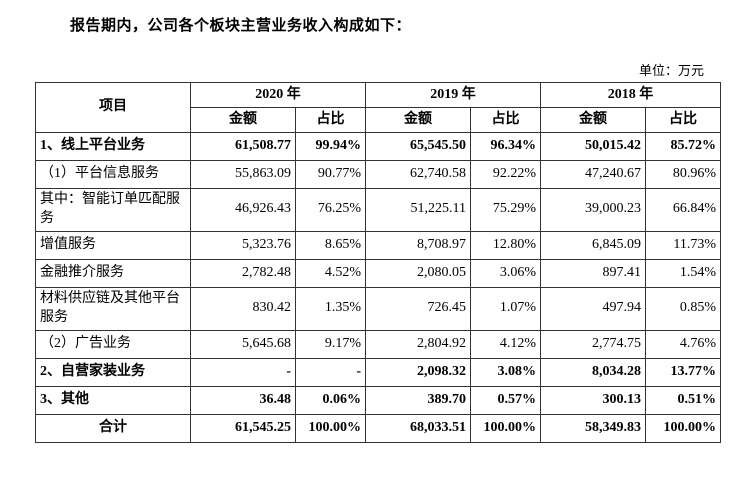 This screenshot has width=750, height=481. What do you see at coordinates (671, 70) in the screenshot?
I see `unit-label: 单位：万元` at bounding box center [671, 70].